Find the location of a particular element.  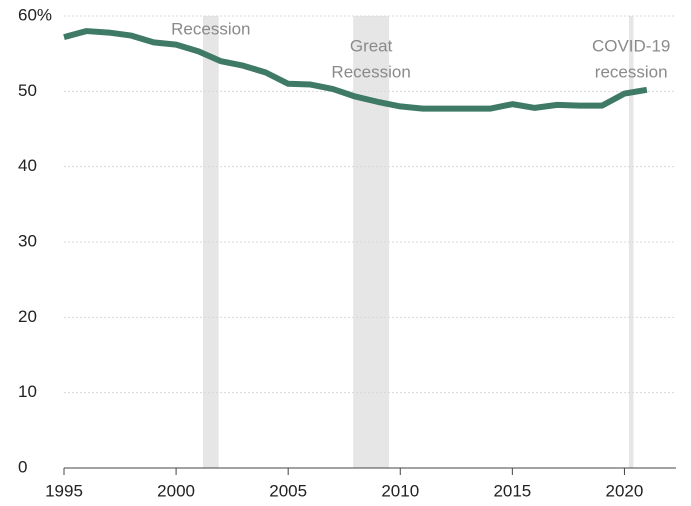

y-tick-label: 10 is located at coordinates (27, 391).